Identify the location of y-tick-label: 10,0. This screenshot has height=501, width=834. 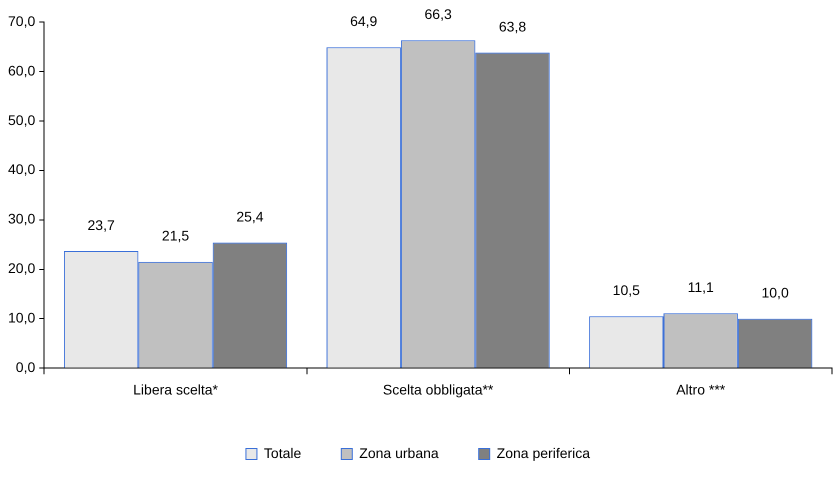
(22, 318).